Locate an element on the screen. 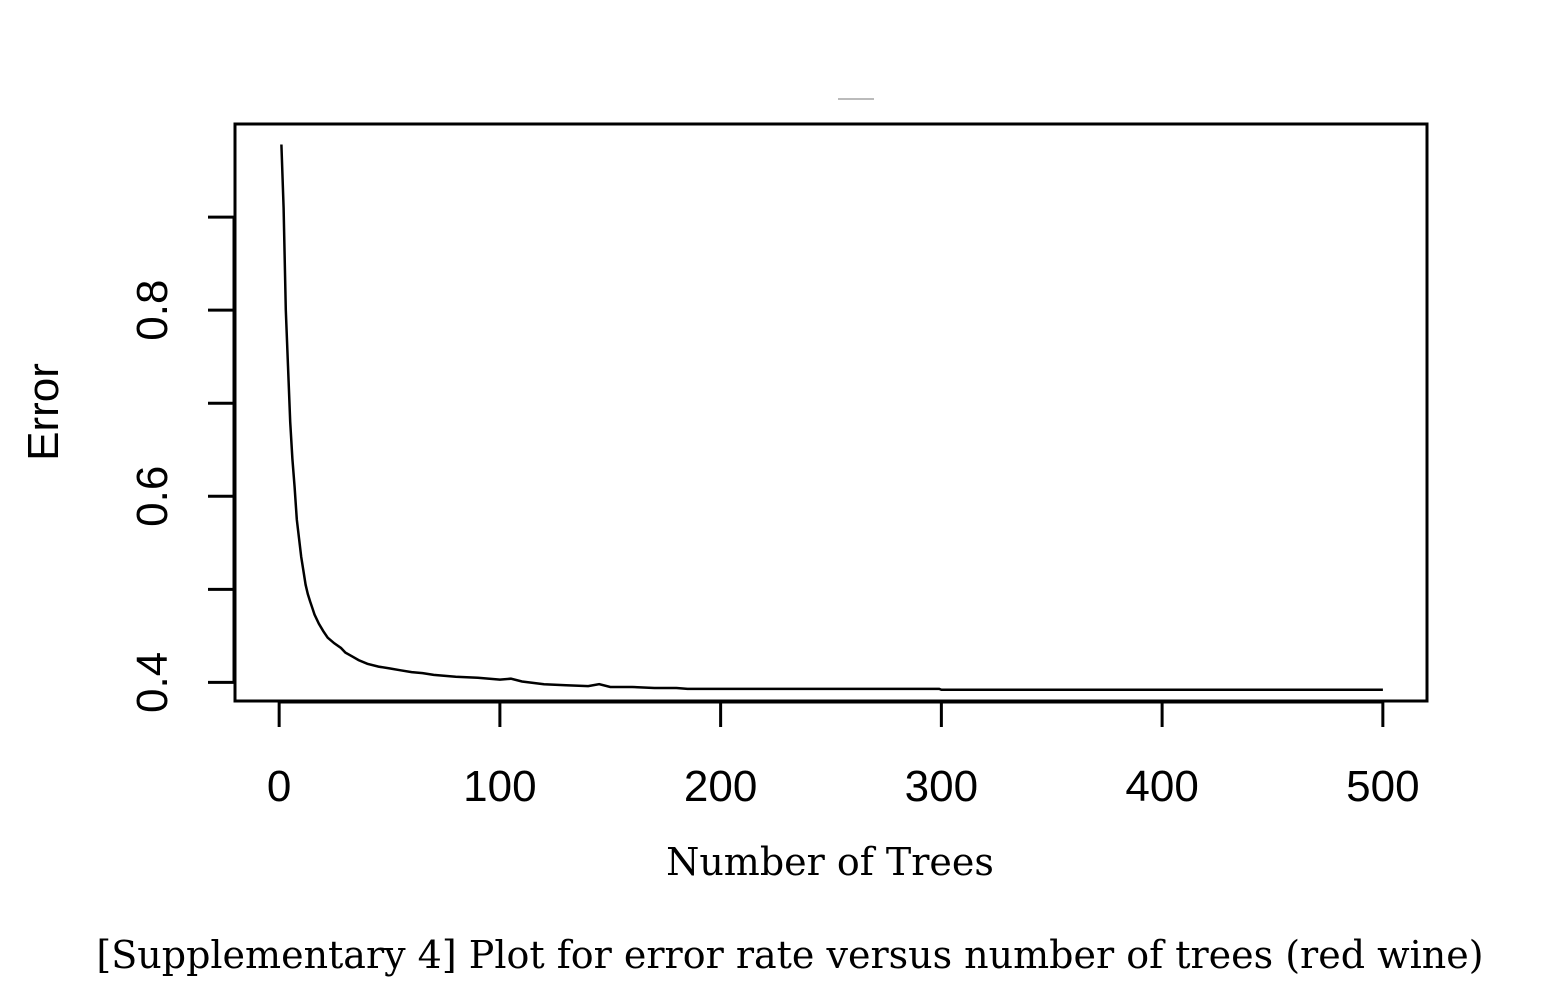  x-axis-title: Number of Trees is located at coordinates (830, 862).